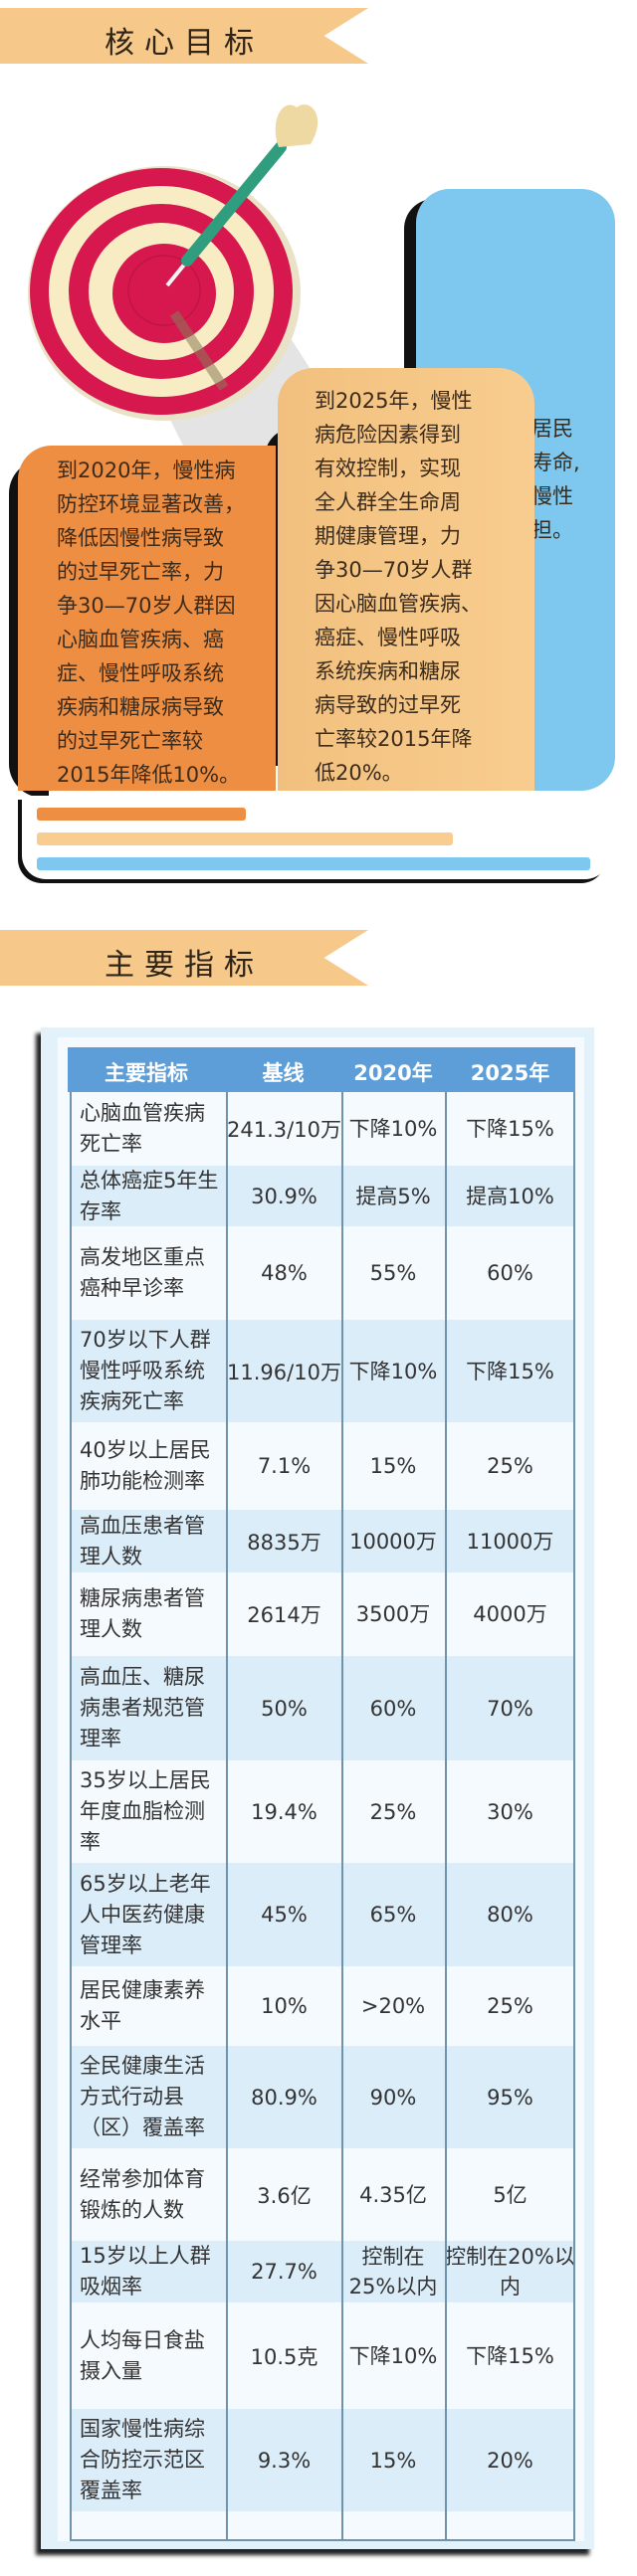 The image size is (637, 2576). I want to click on dart-icon, so click(234, 204).